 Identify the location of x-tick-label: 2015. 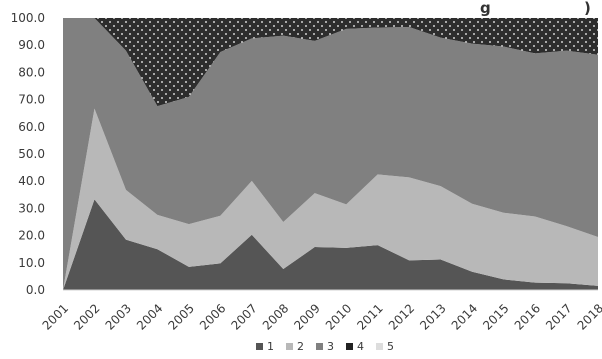
(495, 316).